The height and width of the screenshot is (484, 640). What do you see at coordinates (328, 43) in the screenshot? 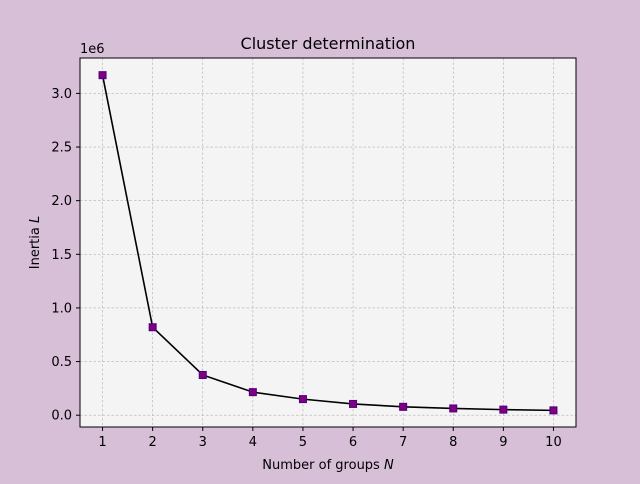
I see `chart-title: Cluster determination` at bounding box center [328, 43].